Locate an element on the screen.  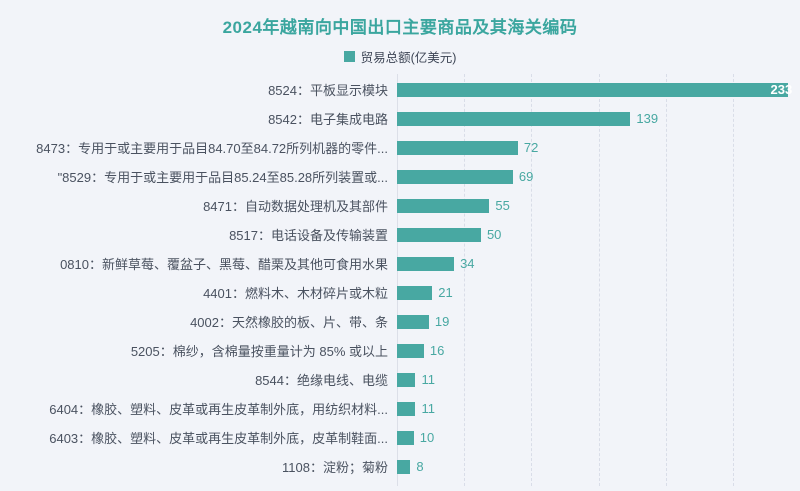
bar-row: 5205：棉纱，含棉量按重量计为 85% 或以上 16 is located at coordinates (400, 350).